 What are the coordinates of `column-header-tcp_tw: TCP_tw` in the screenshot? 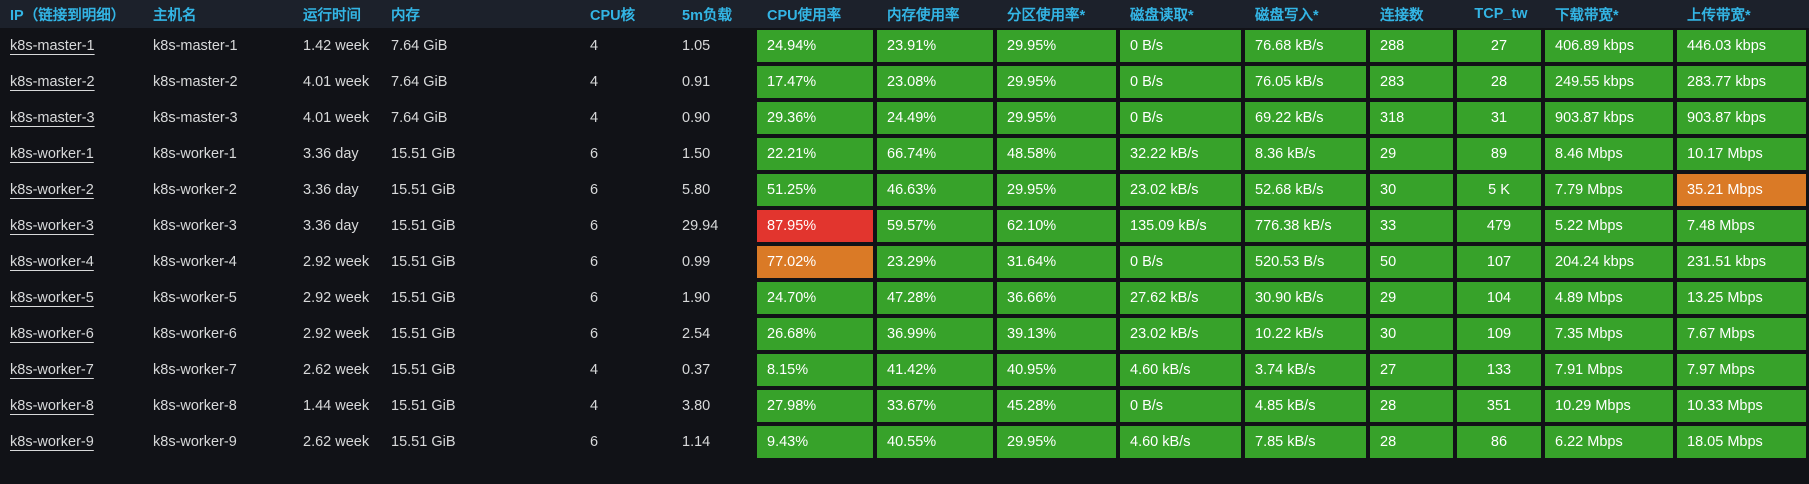 It's located at (1501, 14).